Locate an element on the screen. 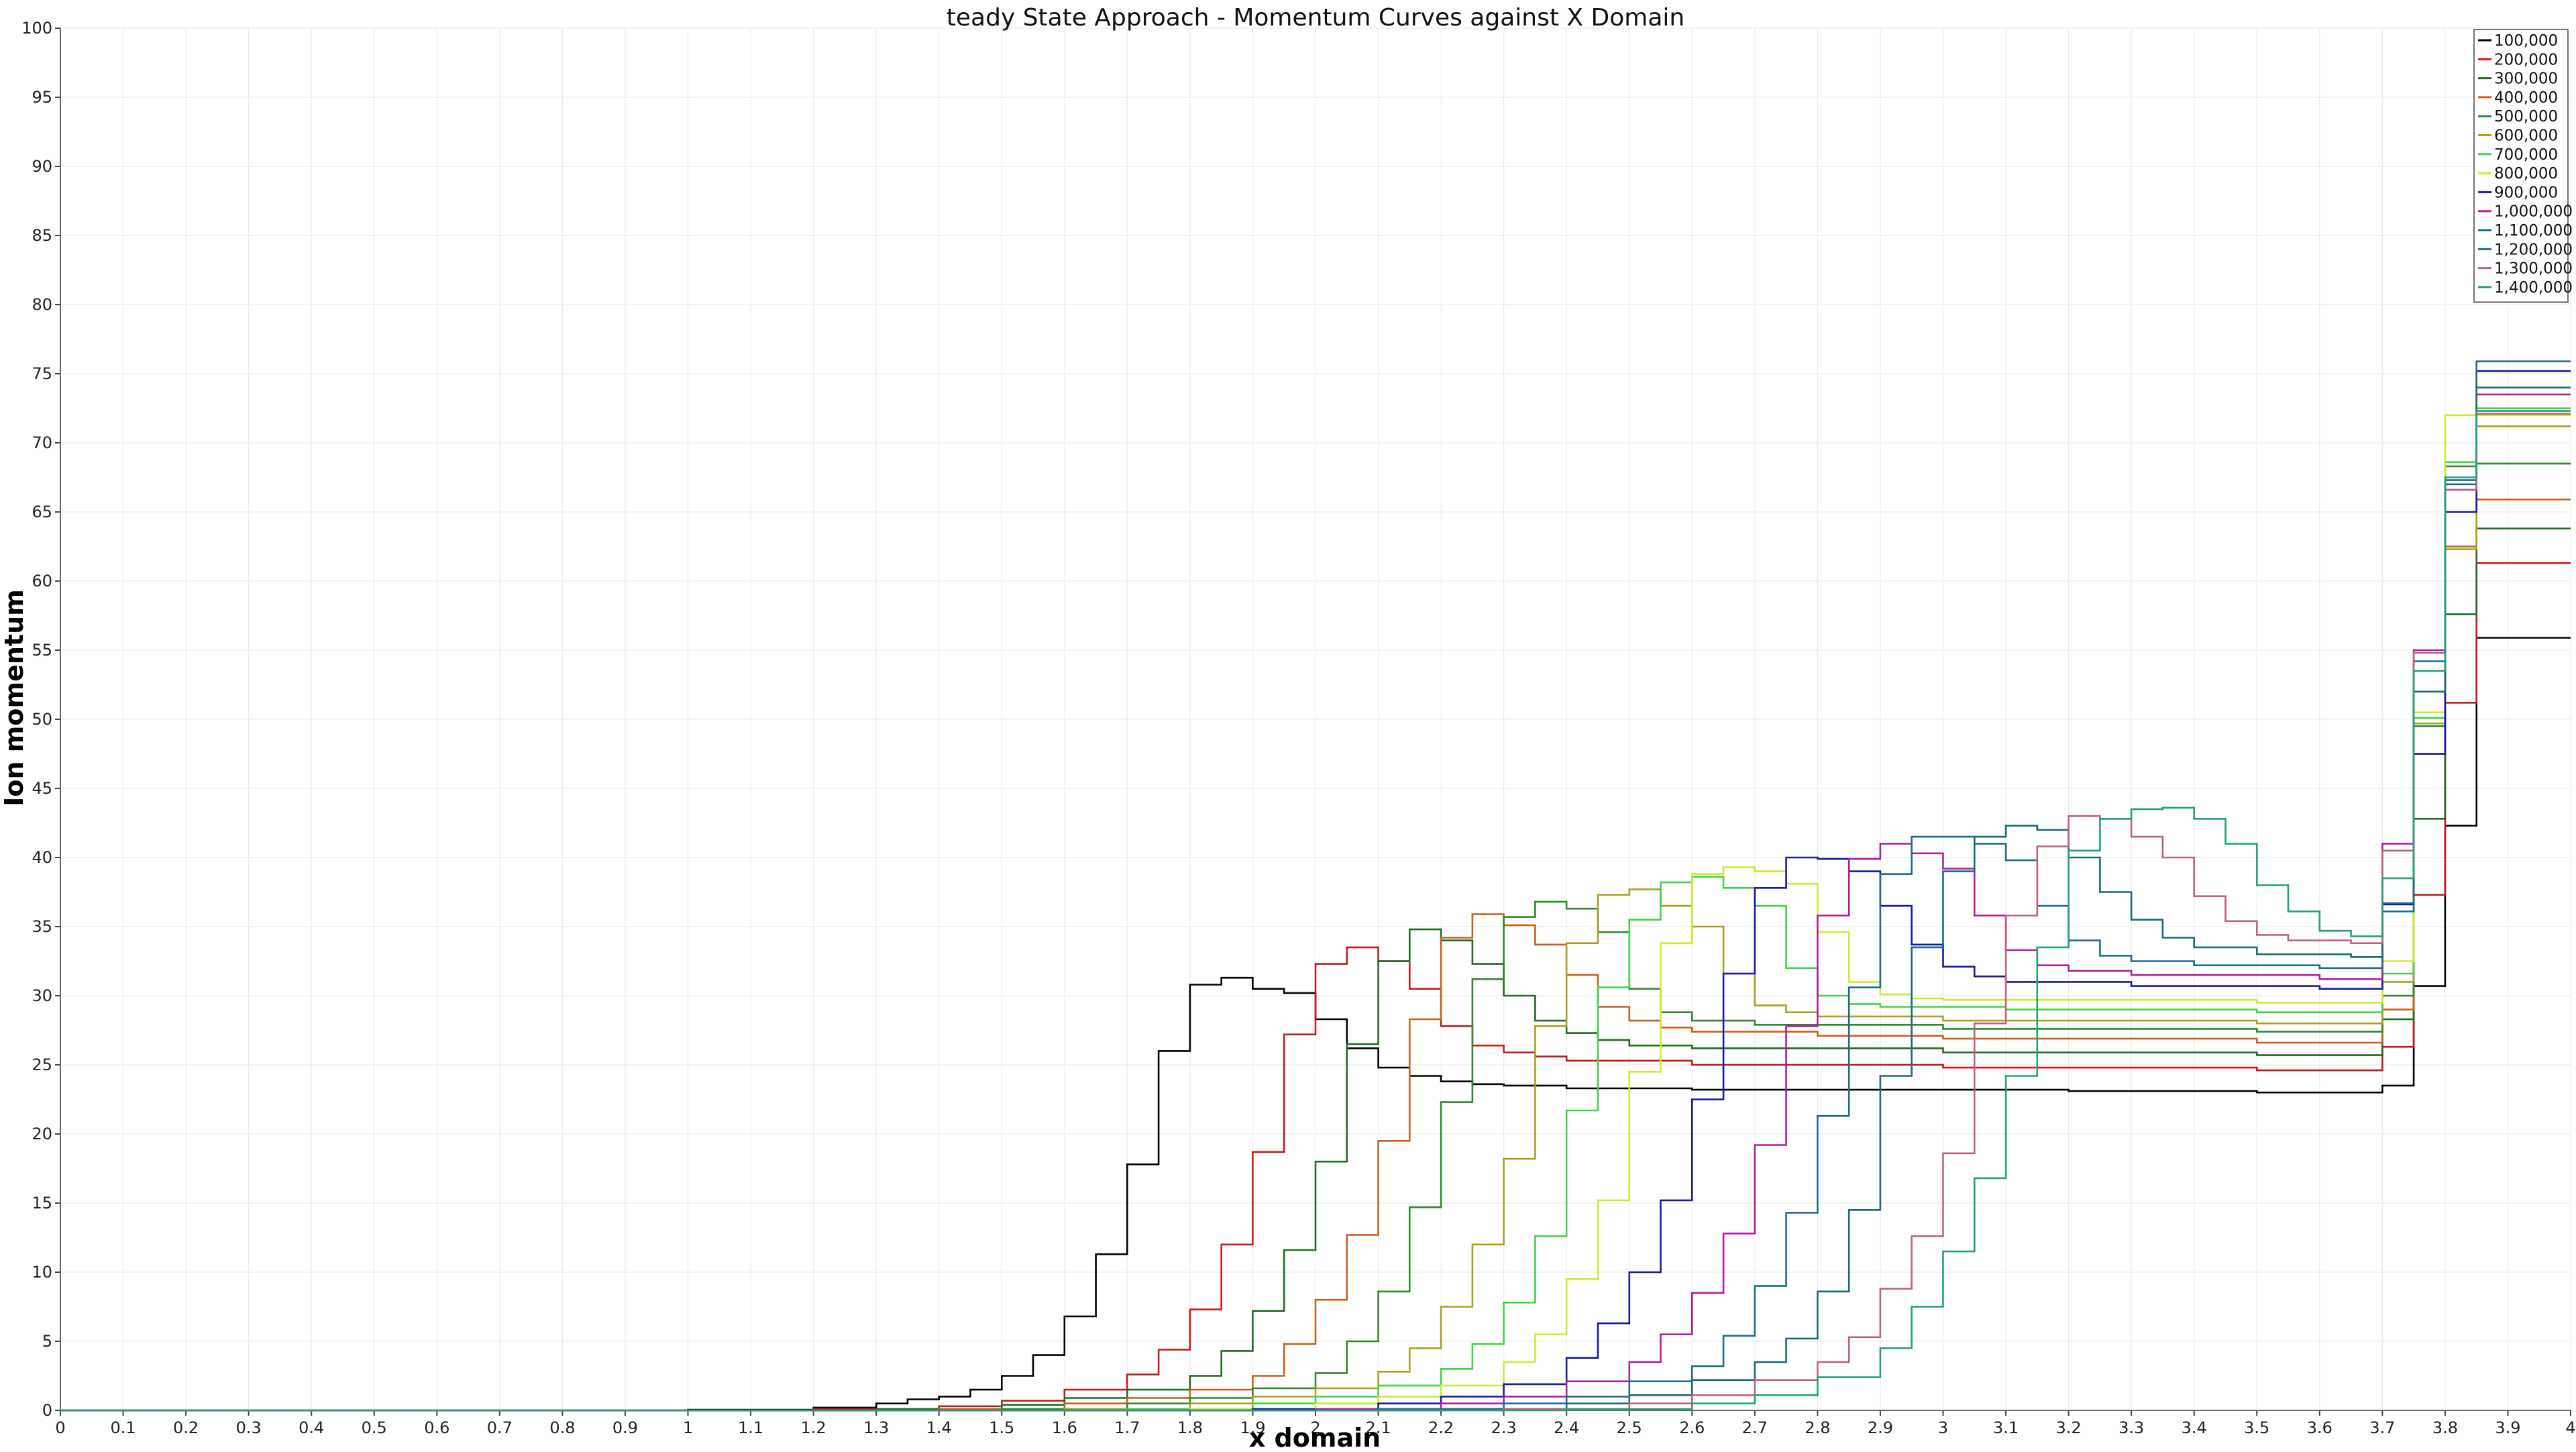 The height and width of the screenshot is (1452, 2576). legend-entry: 800,000 is located at coordinates (2526, 174).